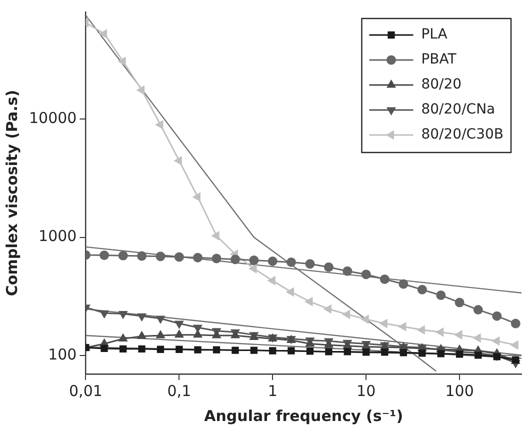  Describe the element at coordinates (62, 355) in the screenshot. I see `y-tick-label: 100` at that location.